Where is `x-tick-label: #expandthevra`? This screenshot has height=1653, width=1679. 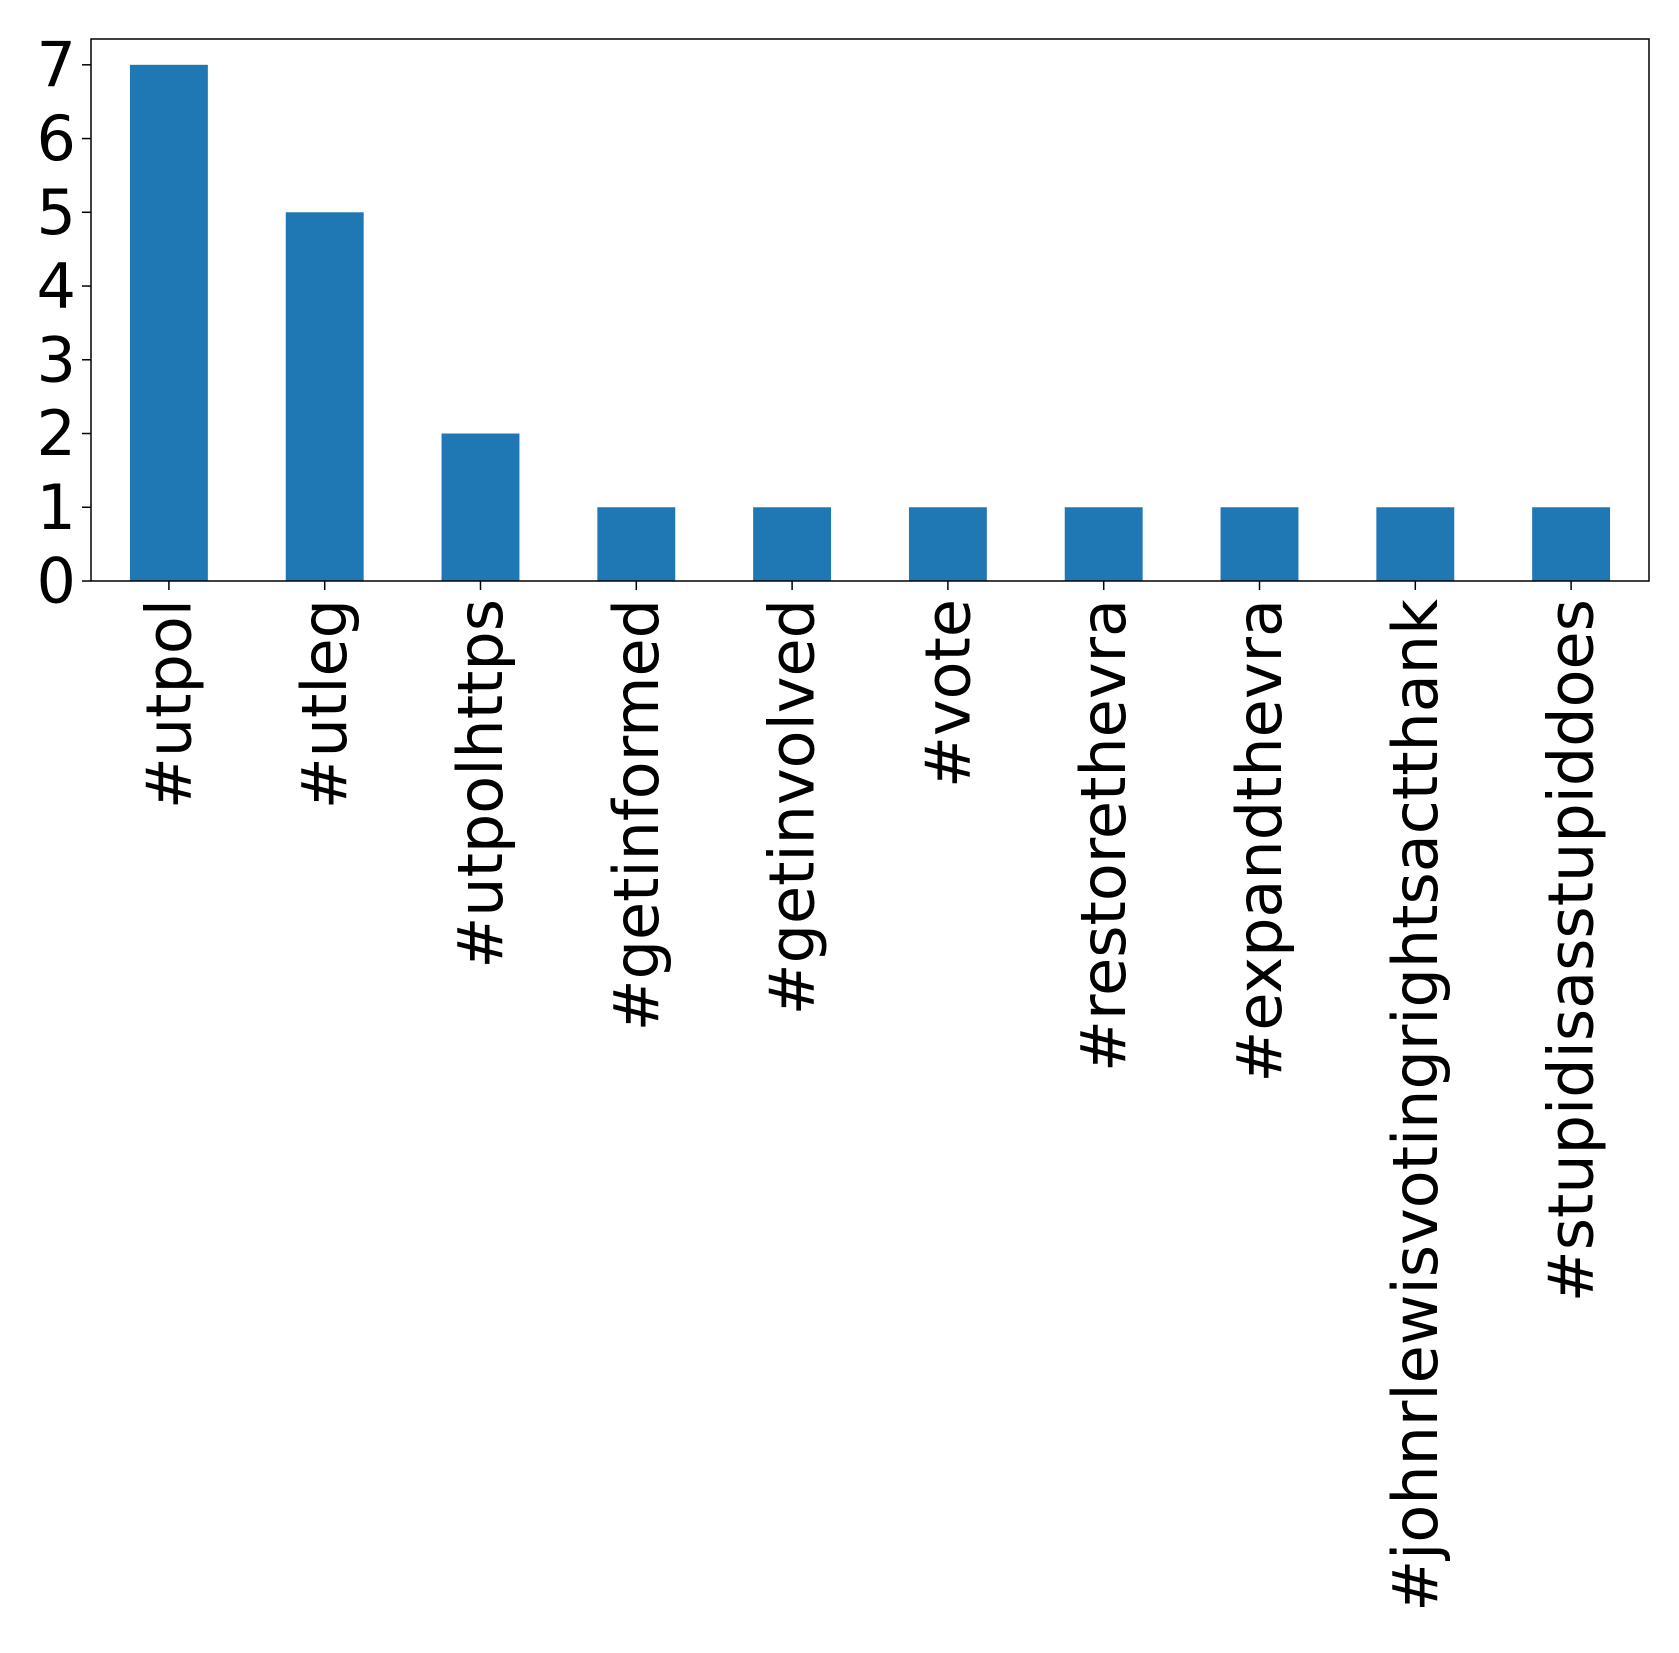
x-tick-label: #expandthevra is located at coordinates (1259, 841).